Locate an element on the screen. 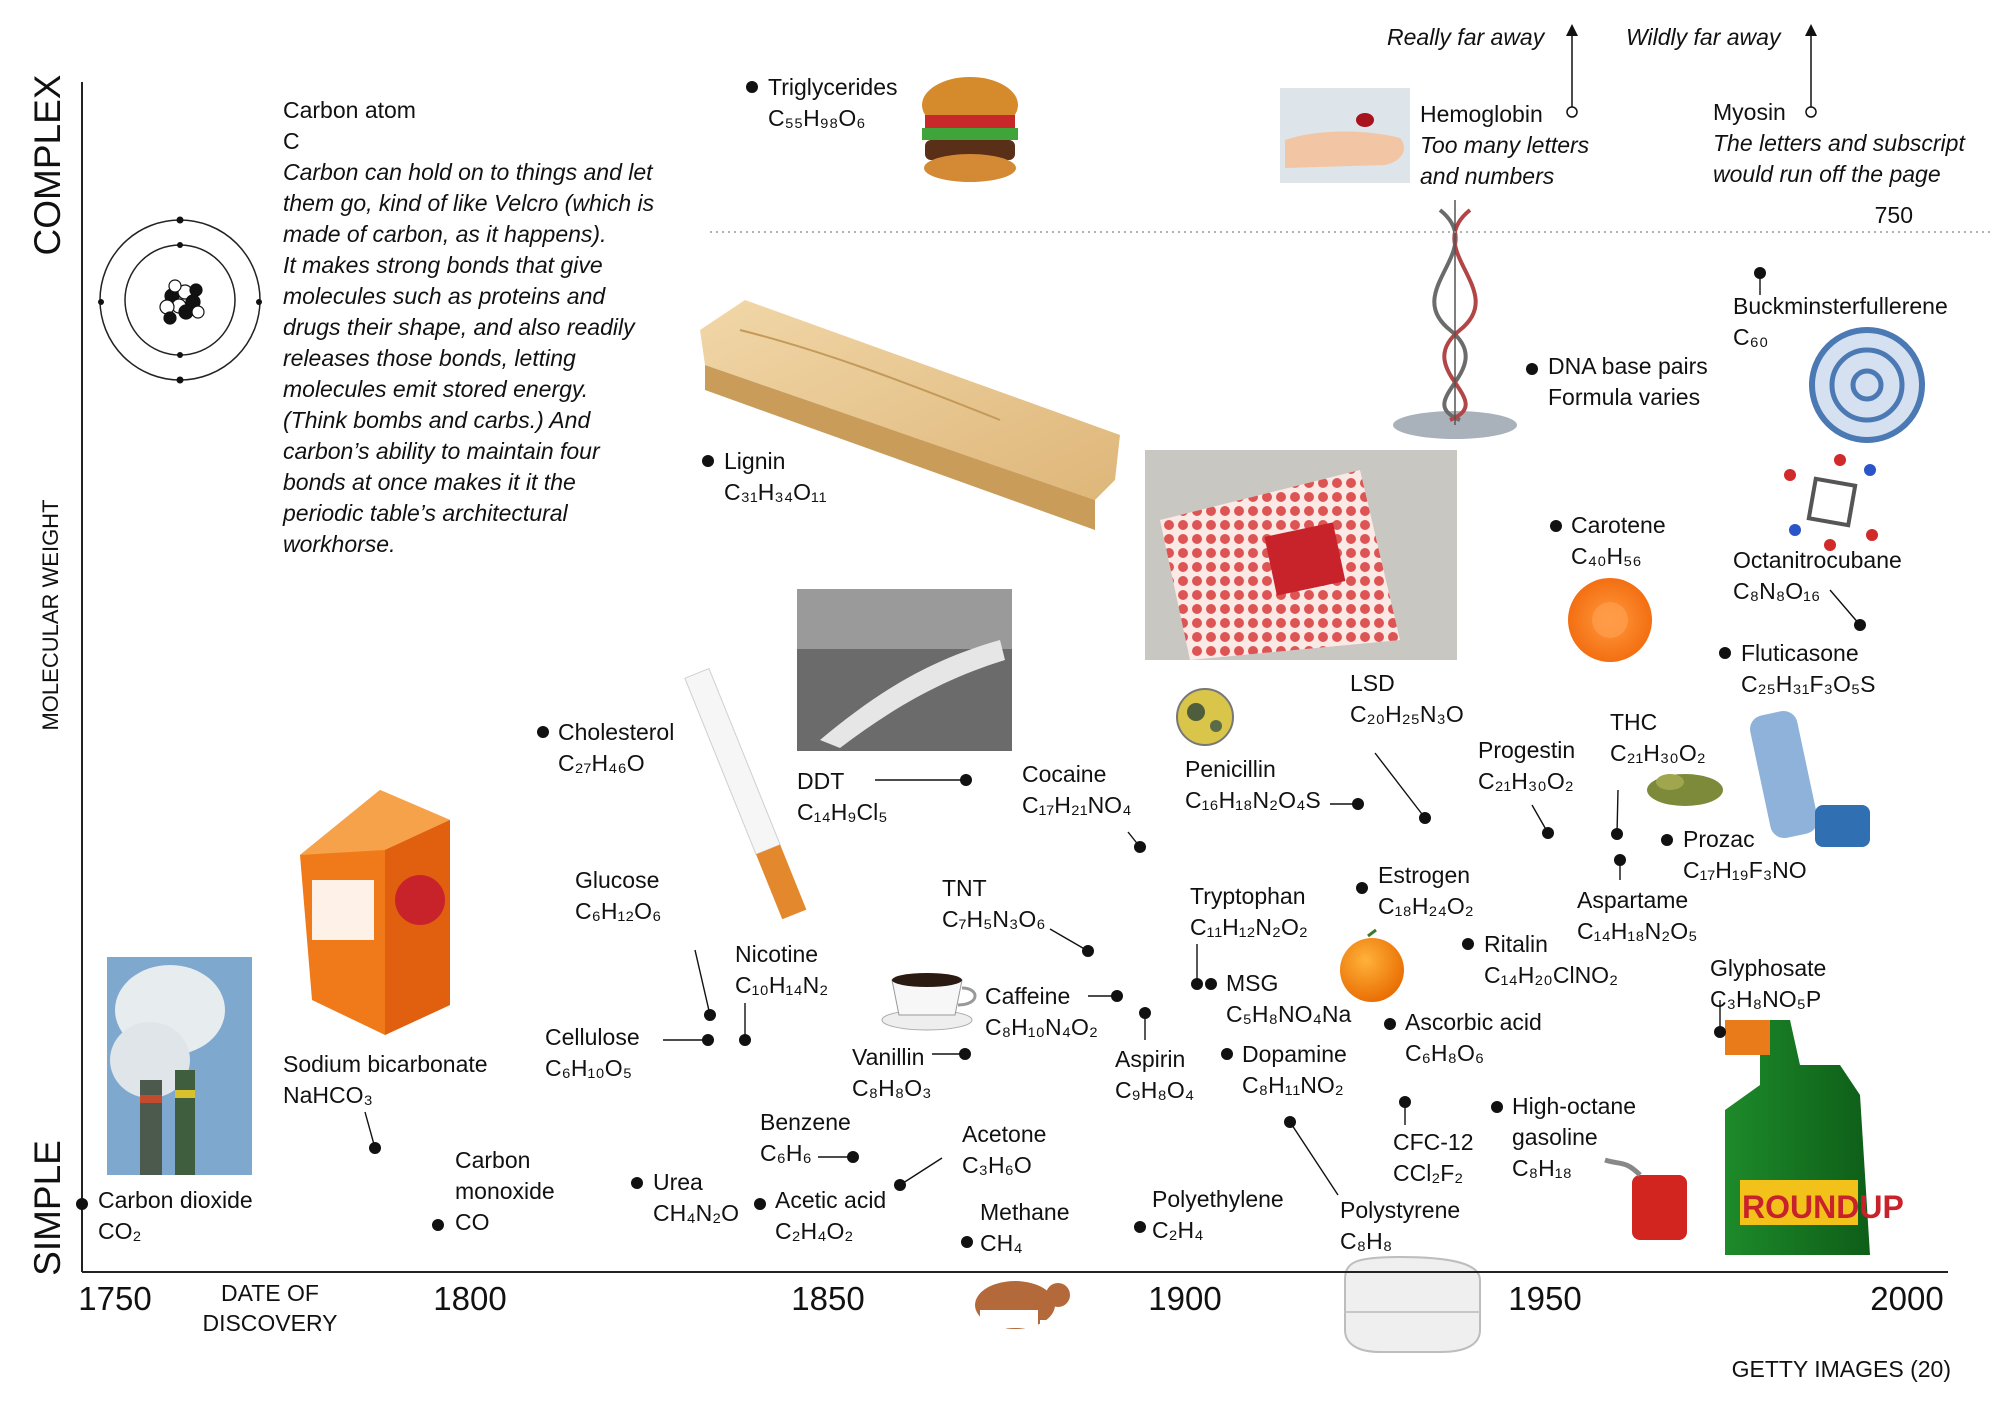 The height and width of the screenshot is (1419, 2000). point-label: DDT is located at coordinates (820, 781).